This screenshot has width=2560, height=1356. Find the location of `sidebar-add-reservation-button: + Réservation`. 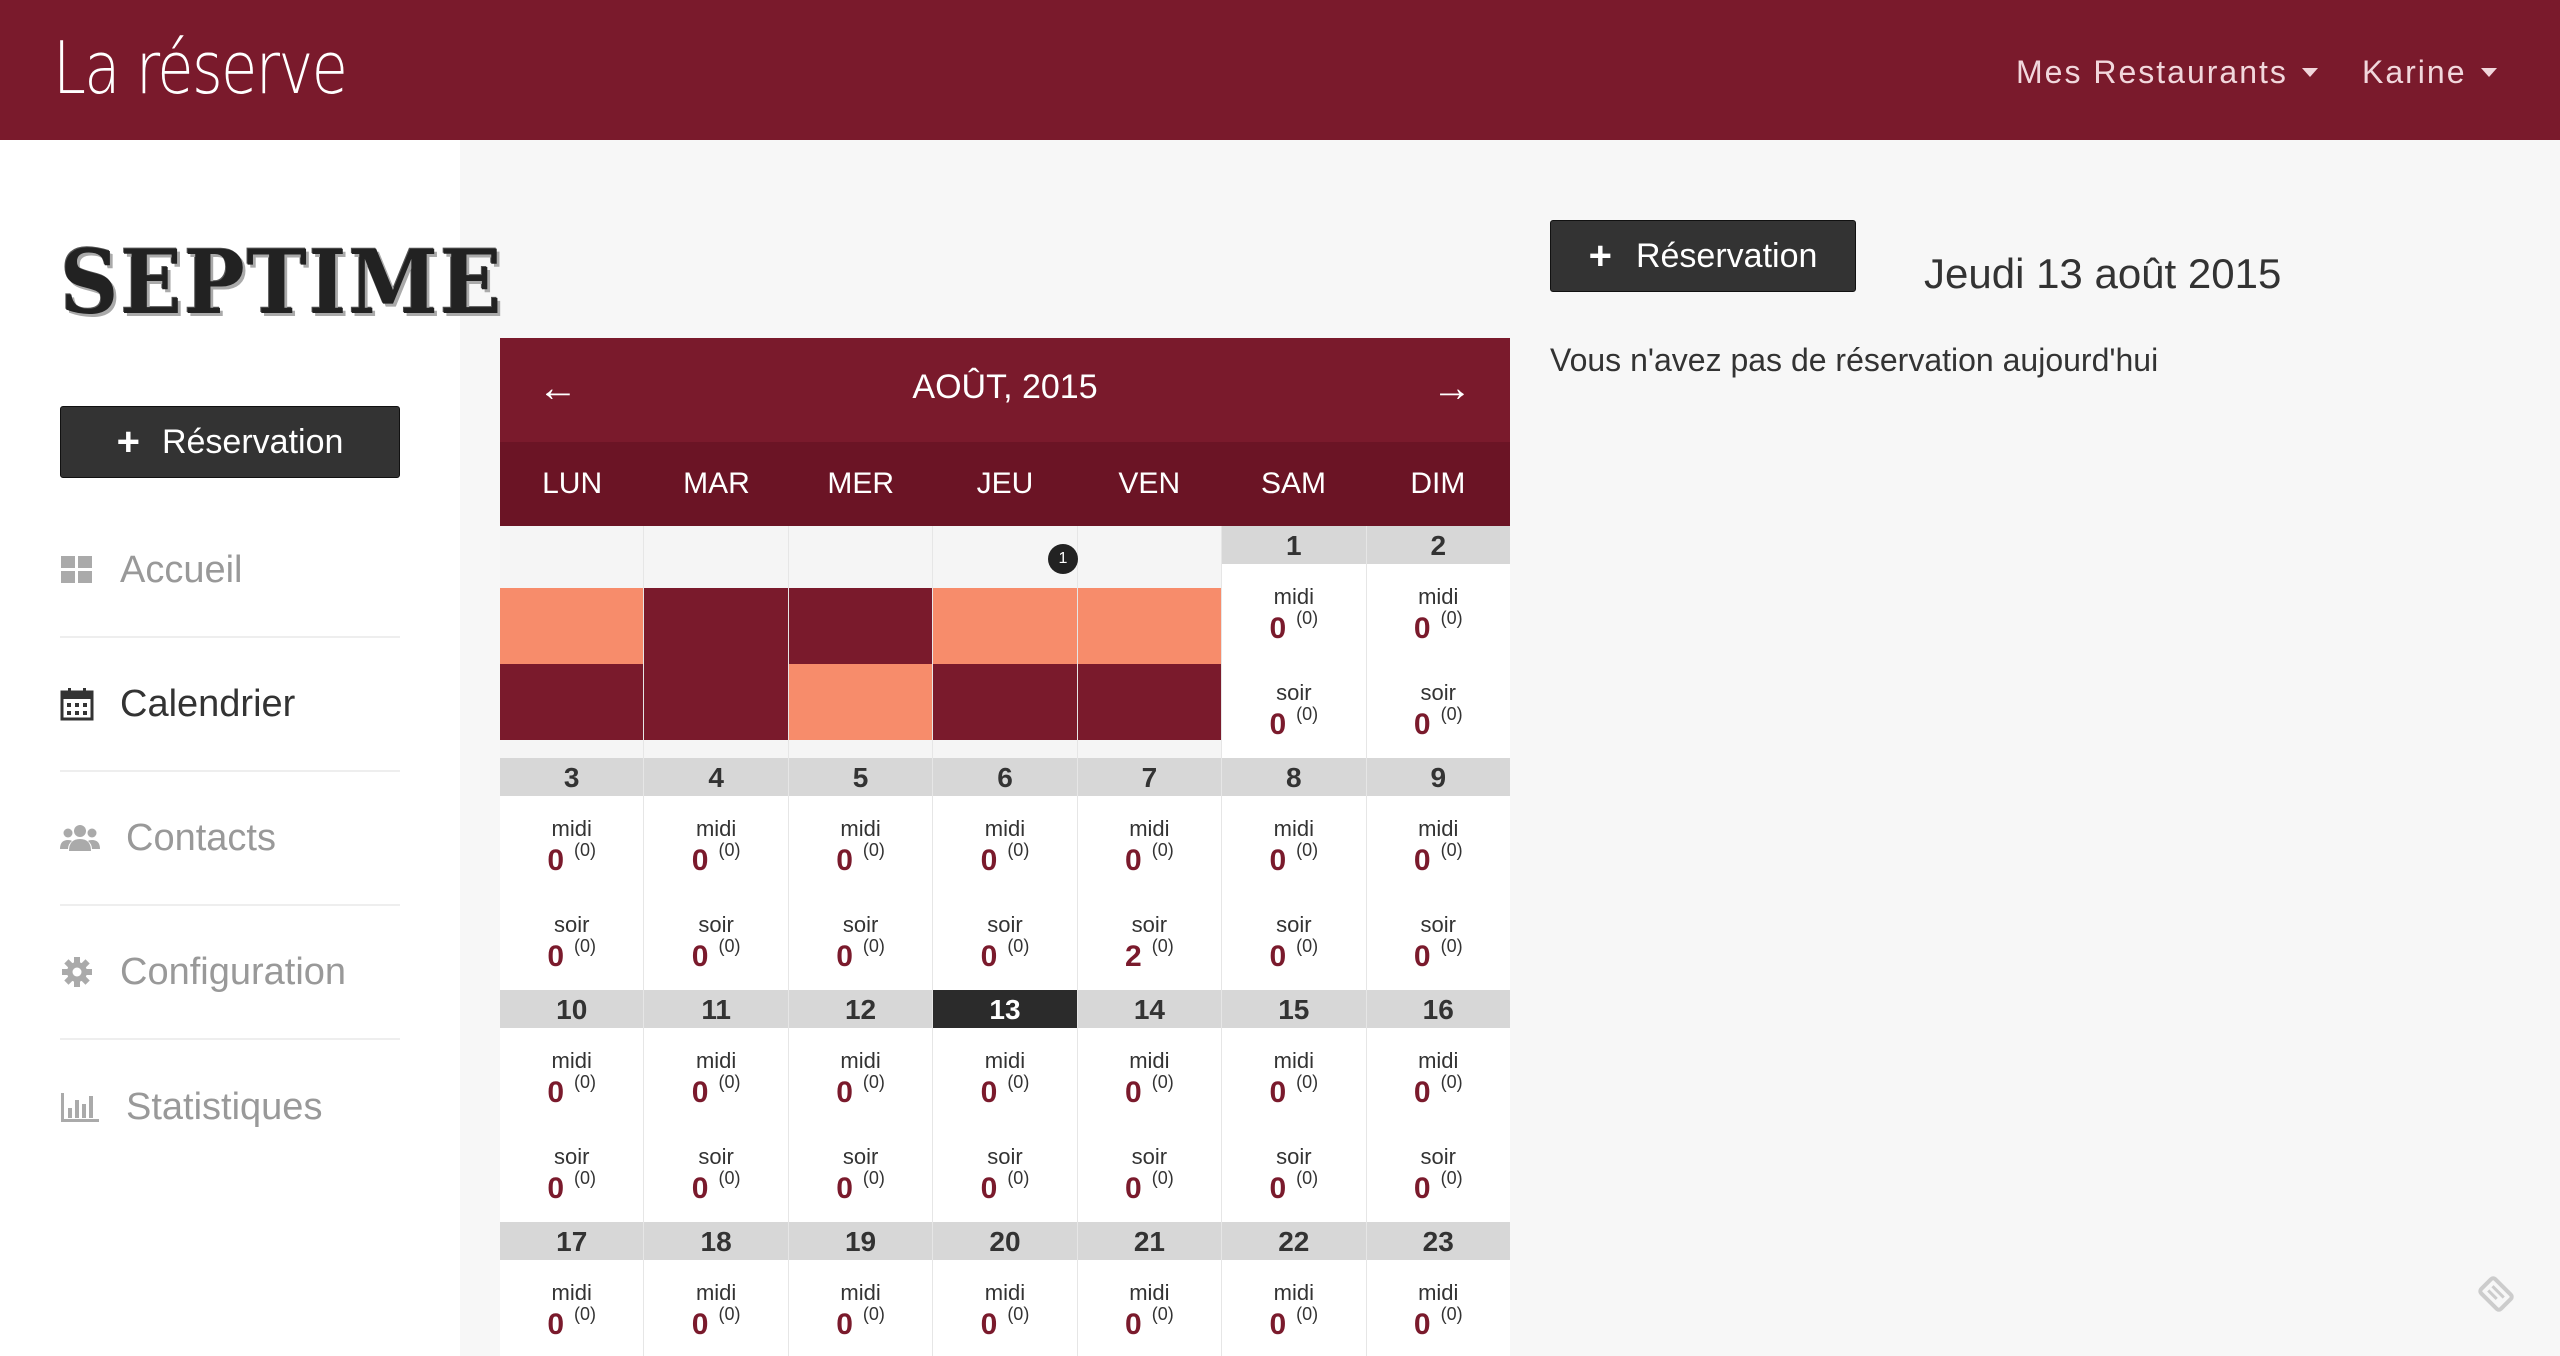

sidebar-add-reservation-button: + Réservation is located at coordinates (230, 442).